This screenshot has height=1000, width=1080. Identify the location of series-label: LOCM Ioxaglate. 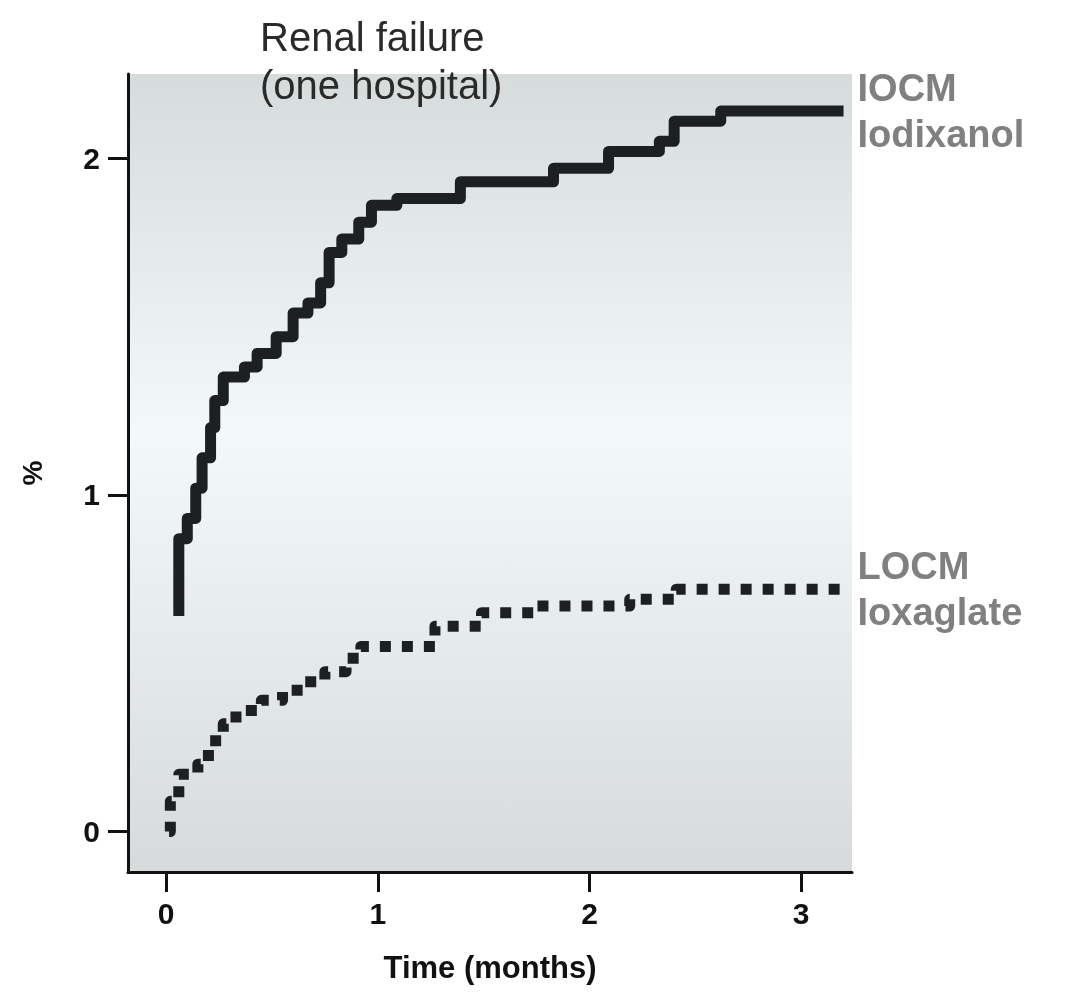
(940, 589).